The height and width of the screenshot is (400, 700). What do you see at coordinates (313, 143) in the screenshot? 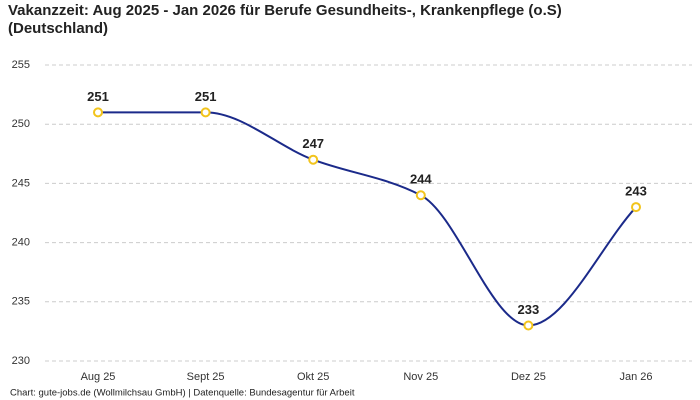
I see `data-label: 247` at bounding box center [313, 143].